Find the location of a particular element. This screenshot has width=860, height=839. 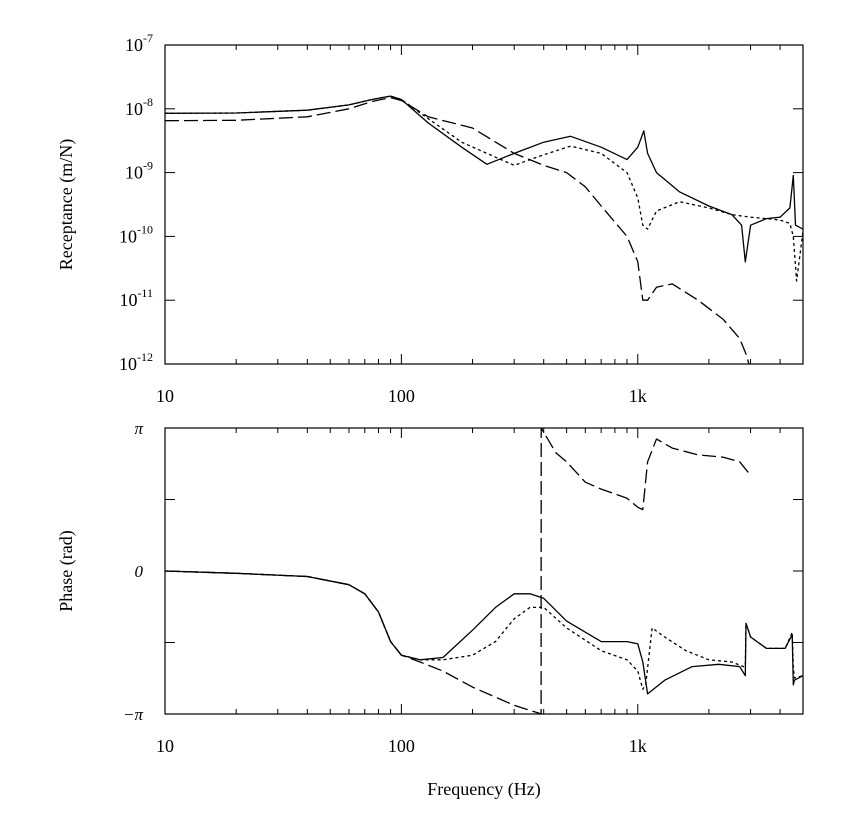

y-axis-label: Receptance (m/N) is located at coordinates (66, 204).